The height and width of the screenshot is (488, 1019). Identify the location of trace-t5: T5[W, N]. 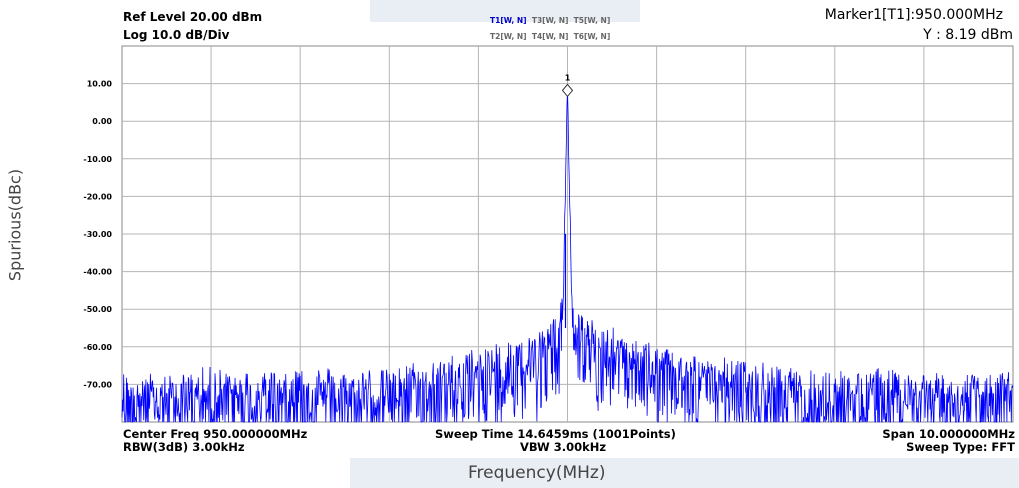
(592, 20).